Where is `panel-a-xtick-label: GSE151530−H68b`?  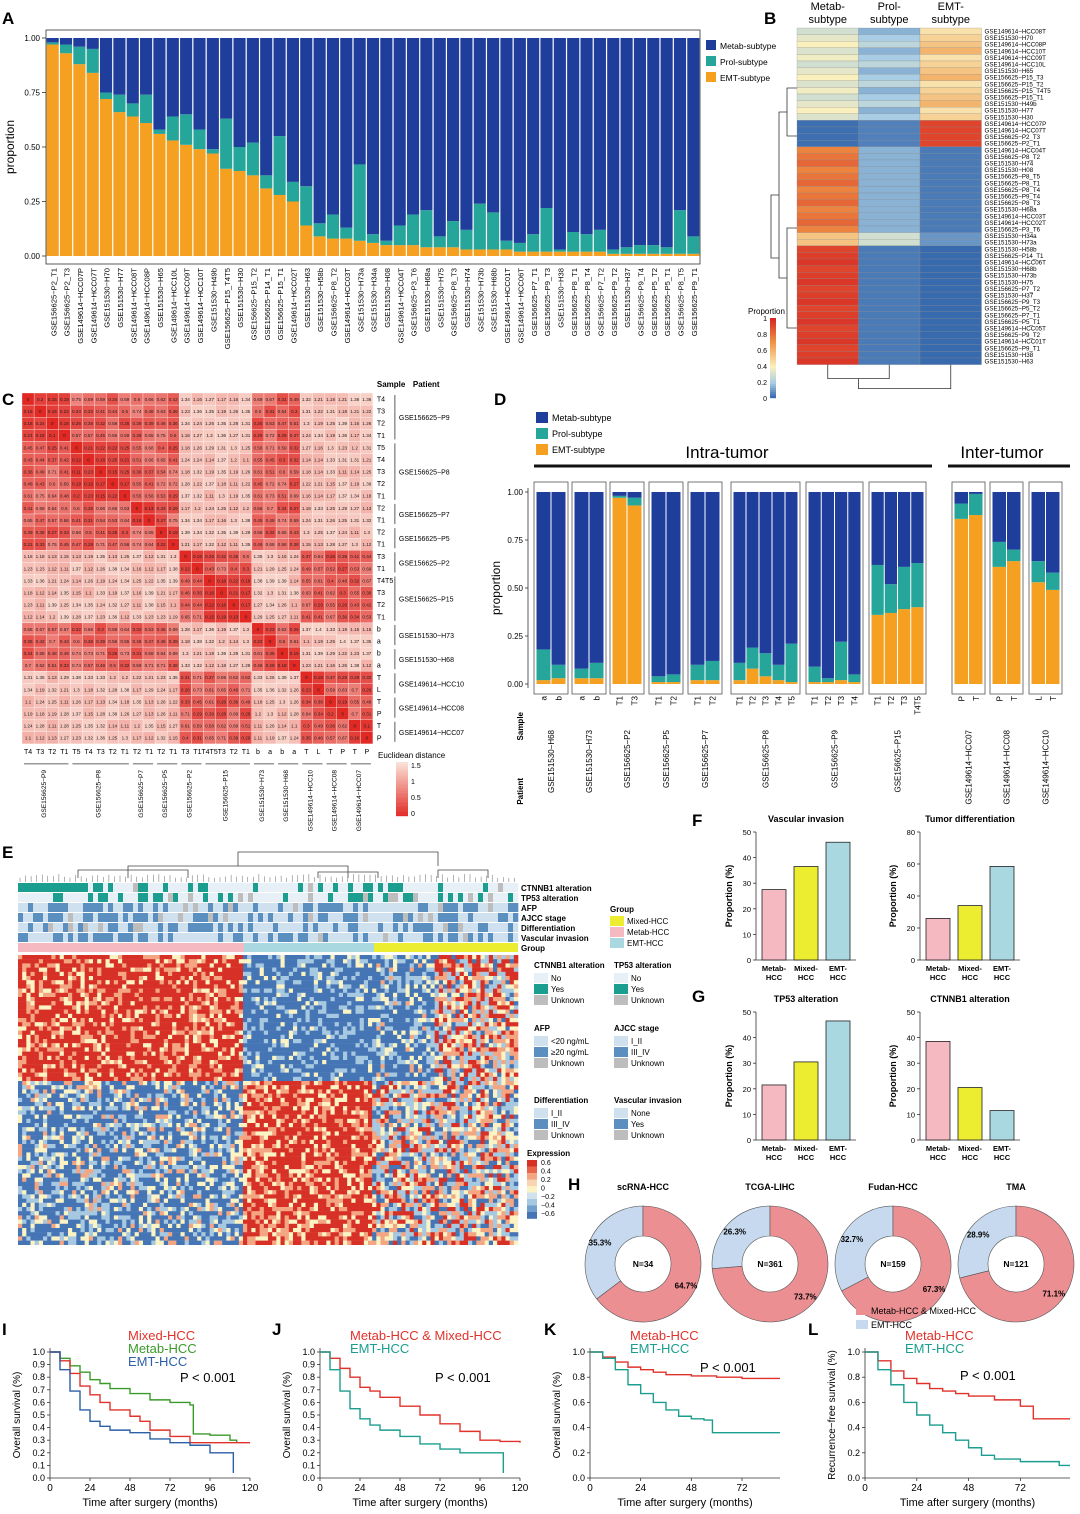
panel-a-xtick-label: GSE151530−H68b is located at coordinates (494, 300).